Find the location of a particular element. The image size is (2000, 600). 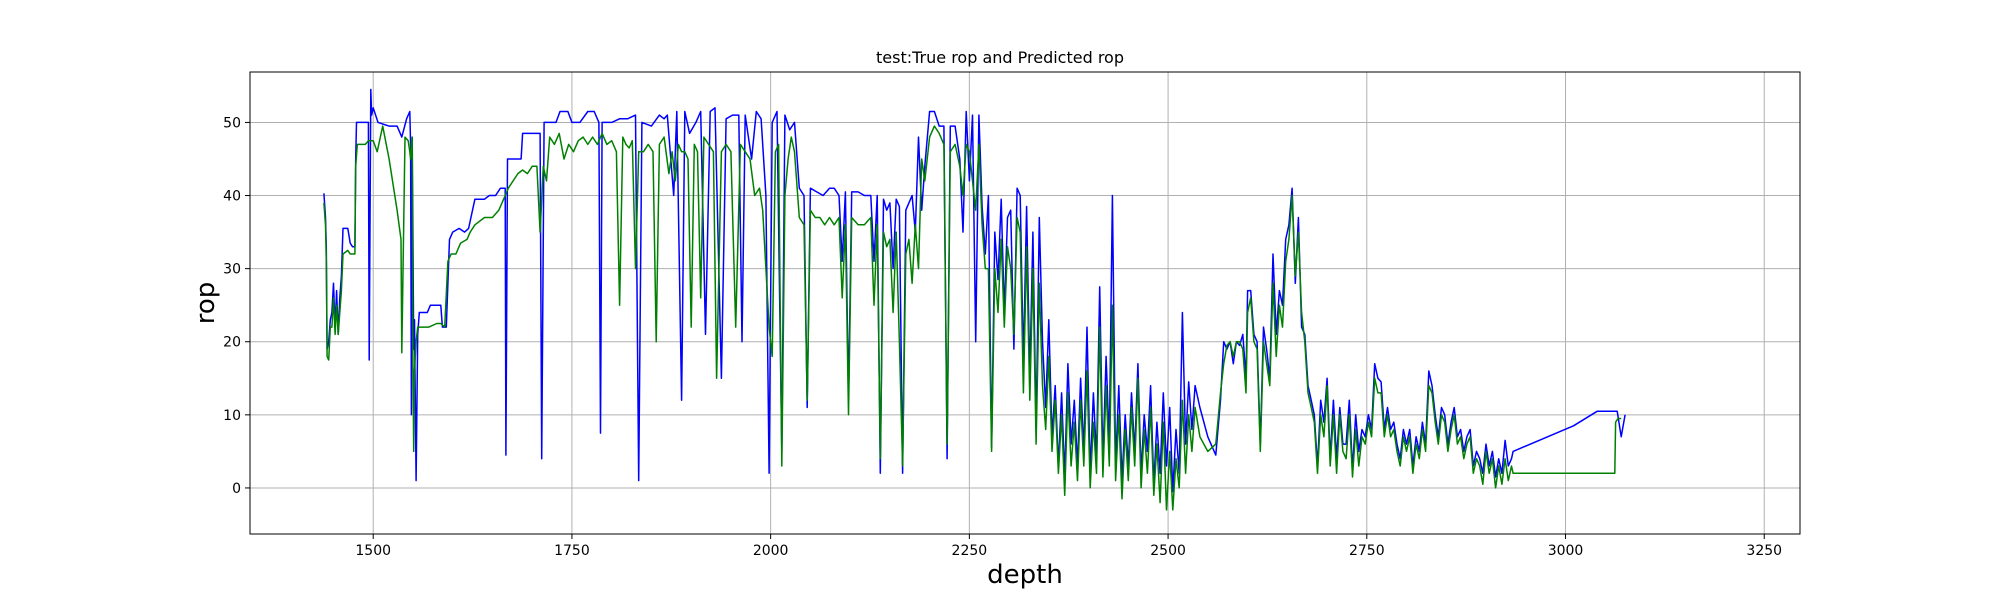

x-tick-label: 1500 is located at coordinates (373, 551).